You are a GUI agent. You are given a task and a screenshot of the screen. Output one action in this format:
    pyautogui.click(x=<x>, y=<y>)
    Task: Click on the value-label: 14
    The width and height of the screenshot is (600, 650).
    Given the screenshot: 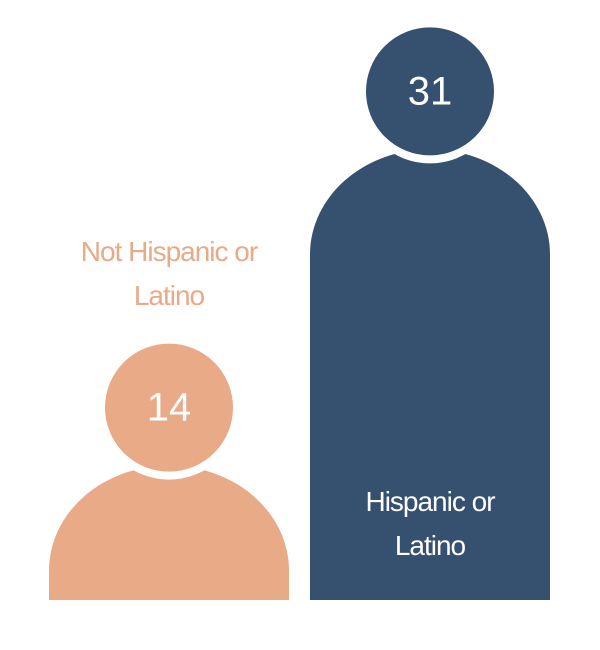 What is the action you would take?
    pyautogui.click(x=169, y=408)
    